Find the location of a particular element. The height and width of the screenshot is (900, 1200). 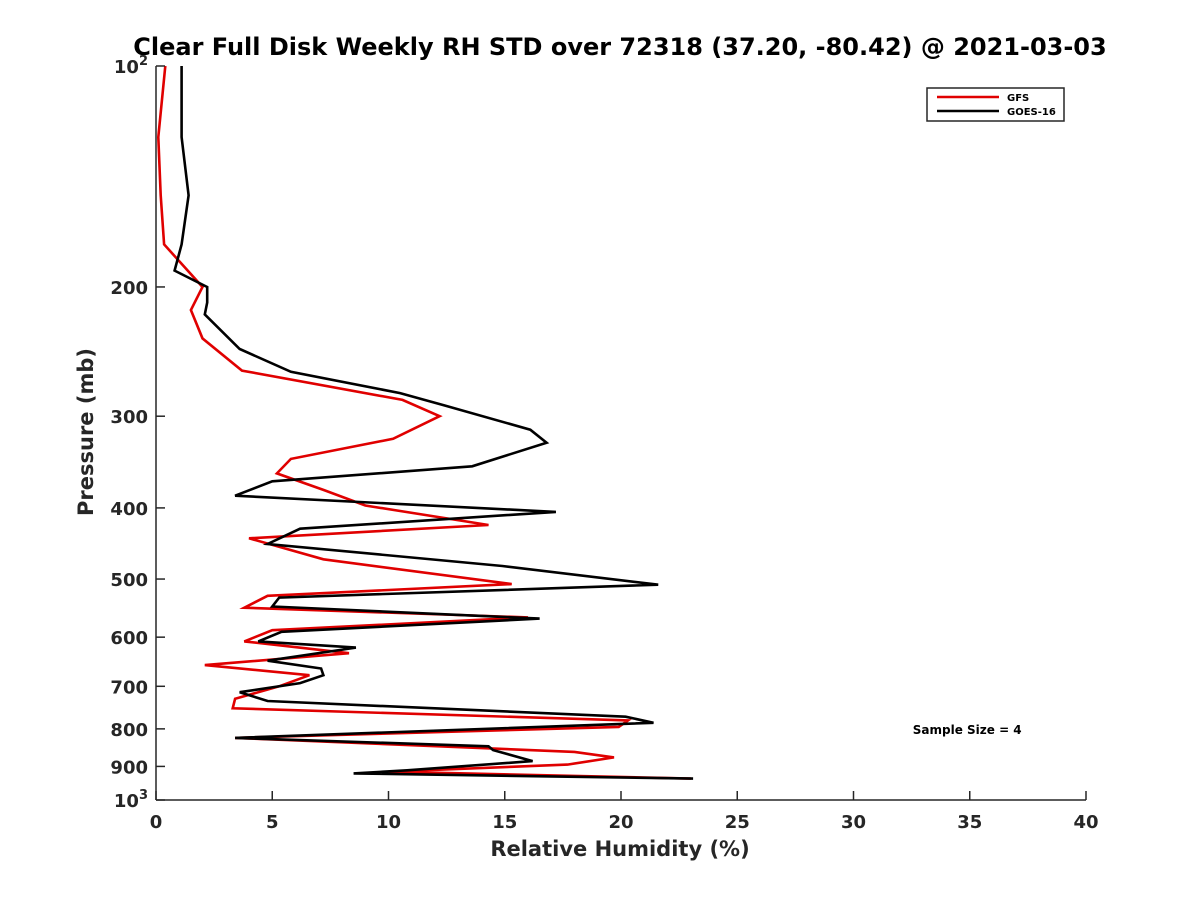

legend-label: GOES-16 is located at coordinates (1031, 112).